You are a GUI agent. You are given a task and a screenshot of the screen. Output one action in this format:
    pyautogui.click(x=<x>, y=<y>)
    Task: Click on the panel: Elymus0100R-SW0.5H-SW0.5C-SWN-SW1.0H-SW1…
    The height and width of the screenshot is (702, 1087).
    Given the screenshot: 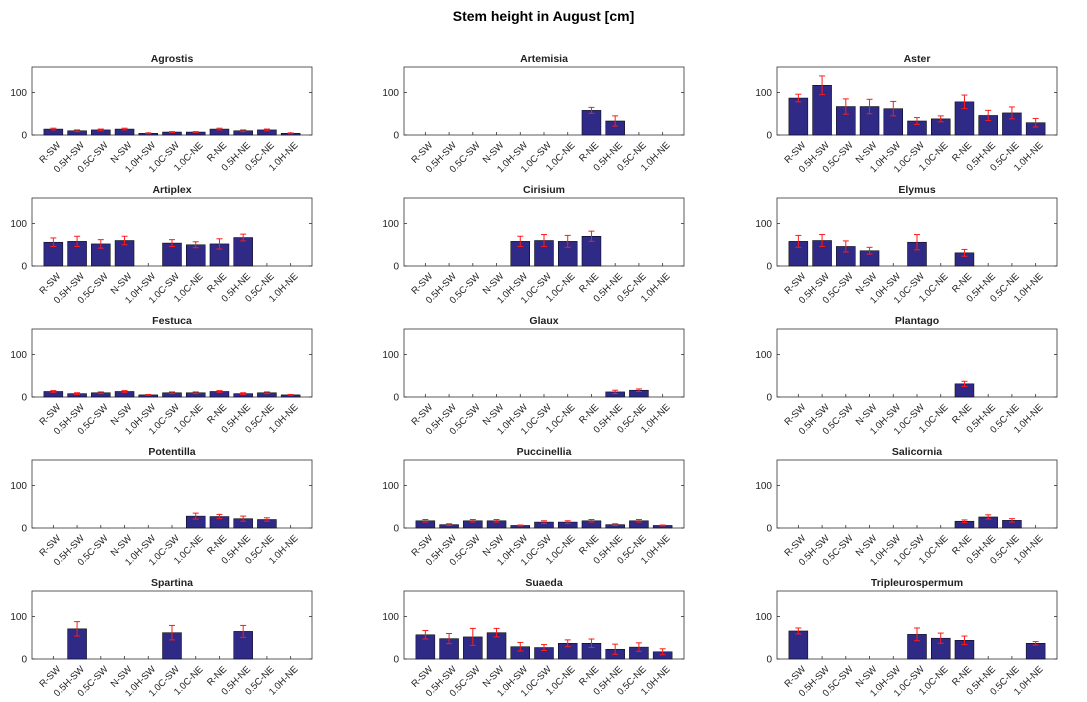 What is the action you would take?
    pyautogui.click(x=906, y=245)
    